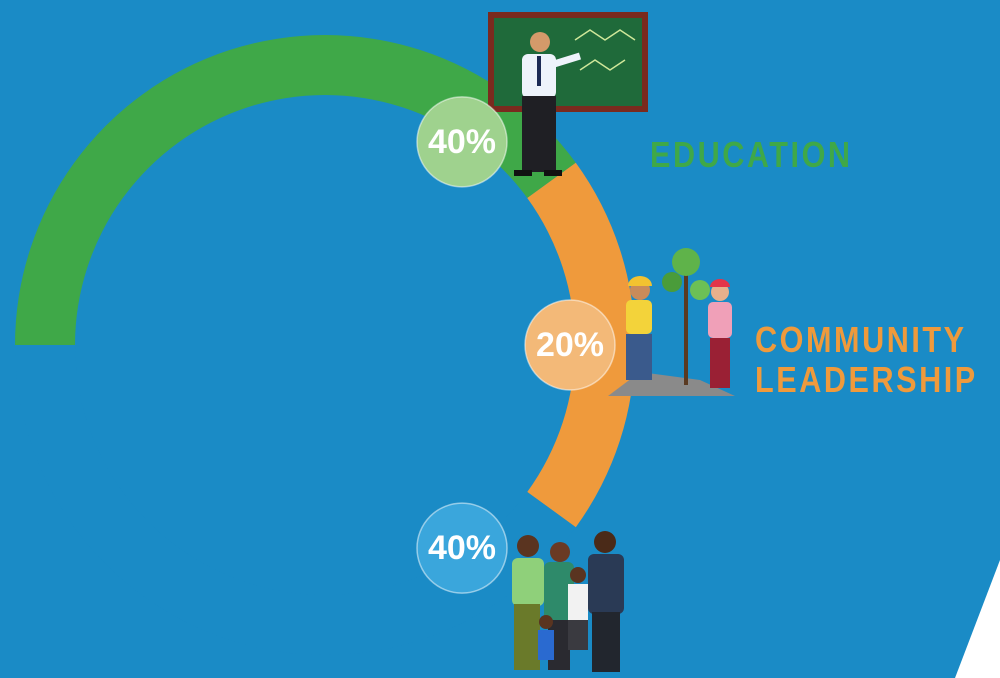 Image resolution: width=1000 pixels, height=678 pixels. I want to click on category-label: COMMUNITY LEADERSHIP, so click(866, 359).